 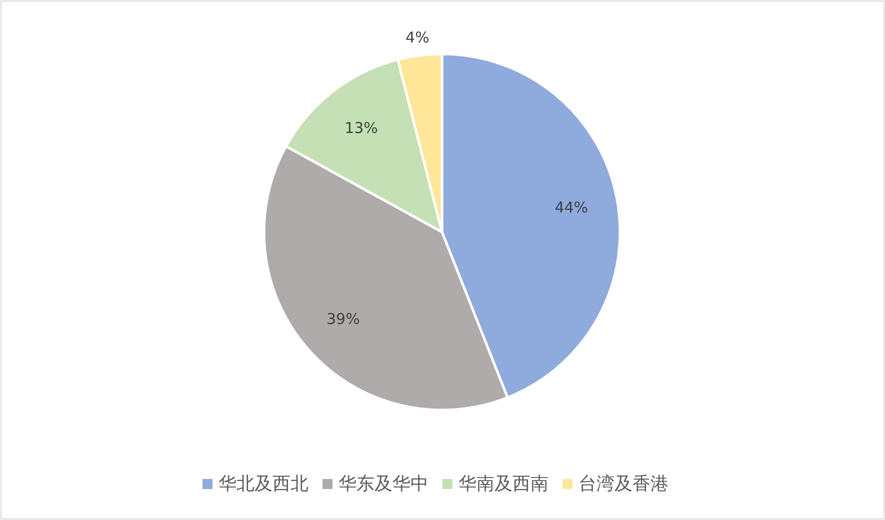 What do you see at coordinates (383, 484) in the screenshot?
I see `legend-label: 华东及华中` at bounding box center [383, 484].